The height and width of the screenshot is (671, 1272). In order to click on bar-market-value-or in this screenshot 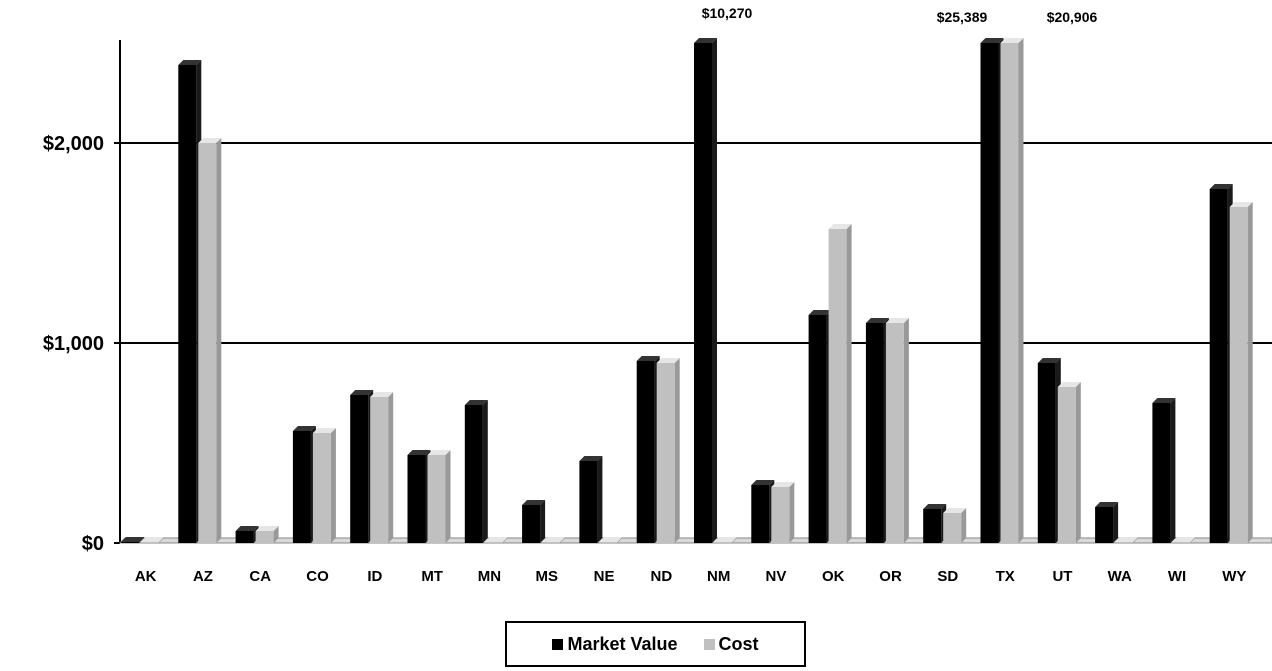, I will do `click(874, 433)`.